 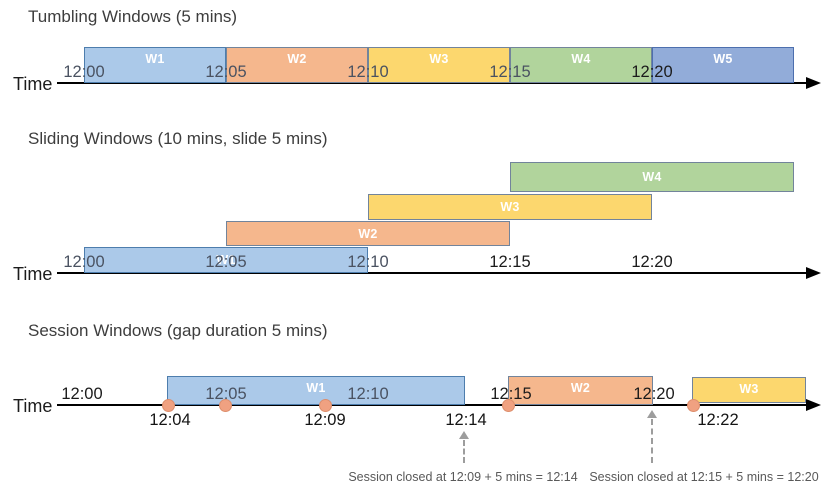 What do you see at coordinates (325, 420) in the screenshot?
I see `event-time-label: 12:09` at bounding box center [325, 420].